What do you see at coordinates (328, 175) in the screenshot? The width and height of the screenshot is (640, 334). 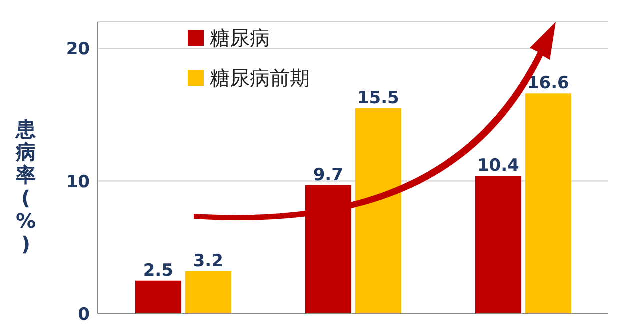 I see `data-label: 9.7` at bounding box center [328, 175].